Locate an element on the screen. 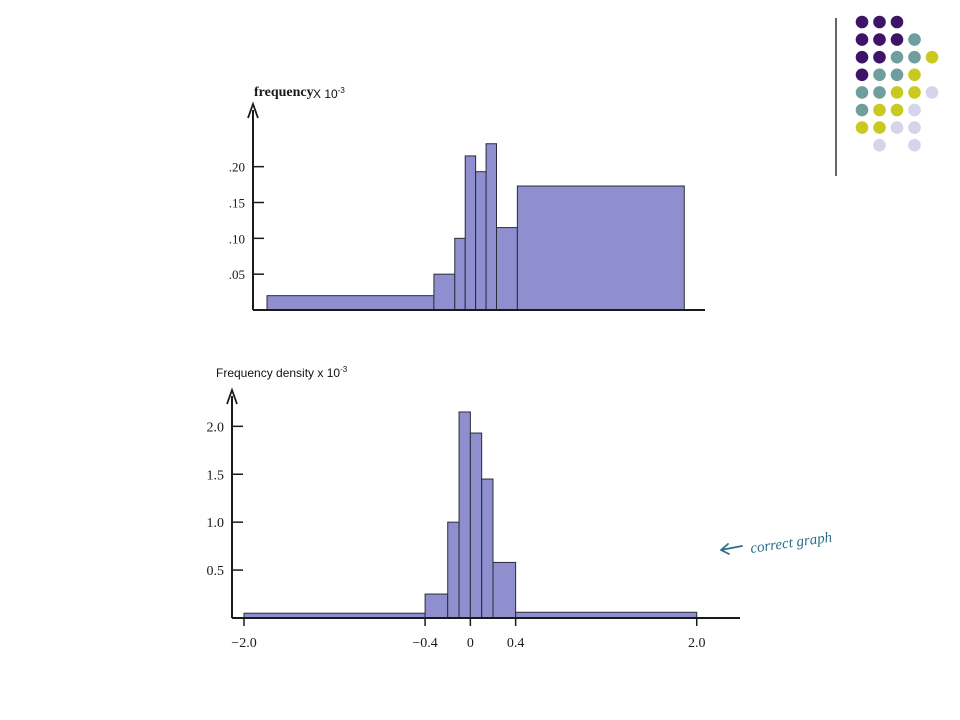  frequency-density-axis-label: Frequency density x 10-3 is located at coordinates (282, 372).